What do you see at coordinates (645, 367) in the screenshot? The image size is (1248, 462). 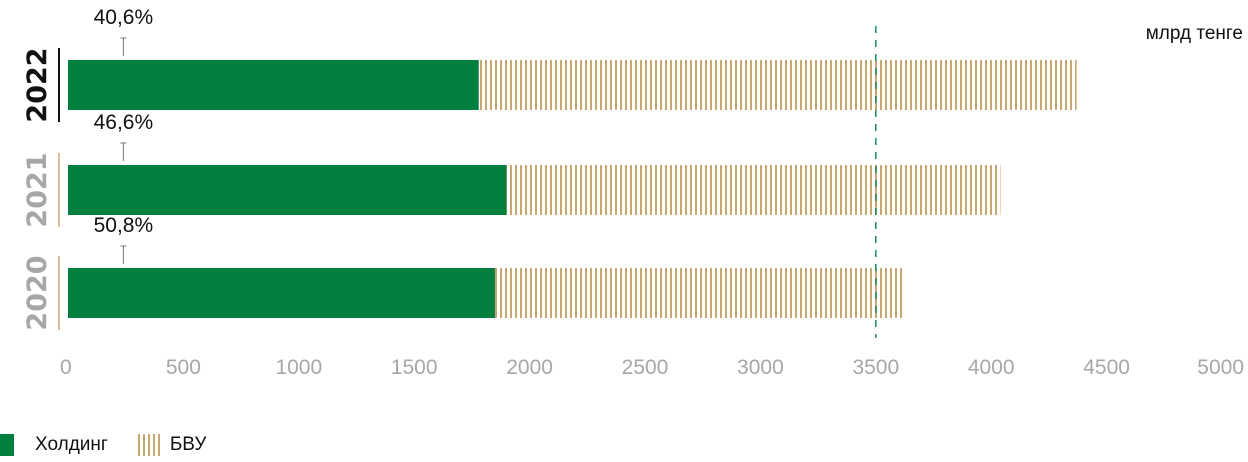 I see `x-tick-label-2500: 2500` at bounding box center [645, 367].